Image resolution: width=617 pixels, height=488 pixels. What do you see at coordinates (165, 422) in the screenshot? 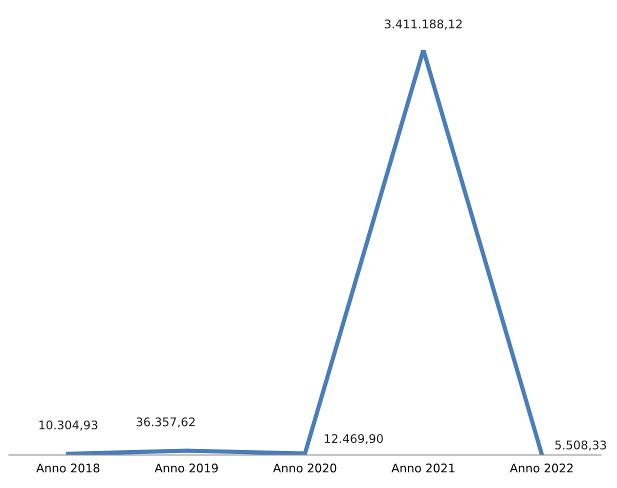
I see `data-label: 36.357,62` at bounding box center [165, 422].